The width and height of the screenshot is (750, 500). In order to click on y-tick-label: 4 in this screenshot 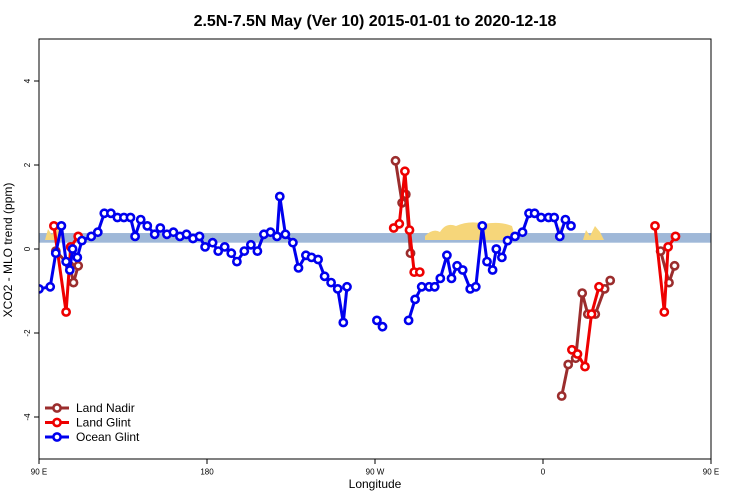, I will do `click(27, 80)`.